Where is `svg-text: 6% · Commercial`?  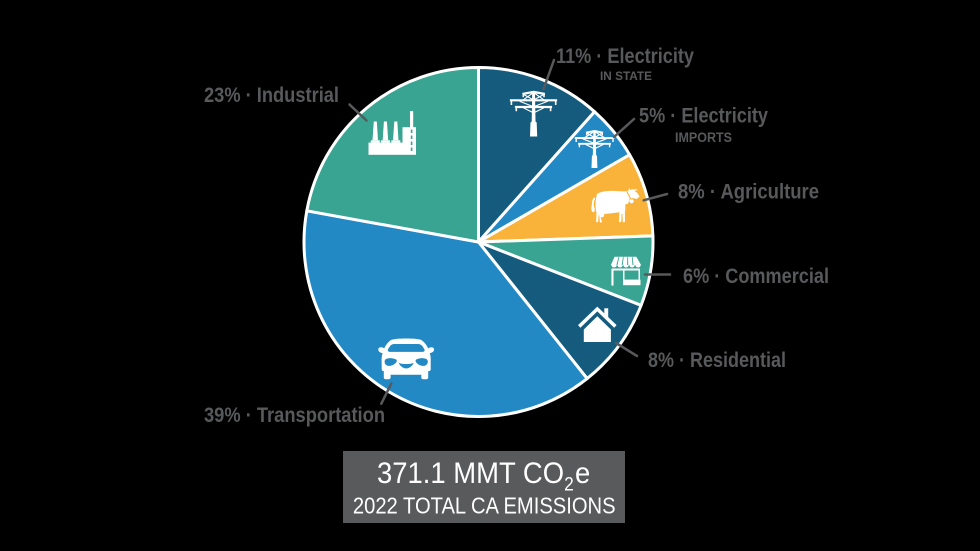 svg-text: 6% · Commercial is located at coordinates (756, 276).